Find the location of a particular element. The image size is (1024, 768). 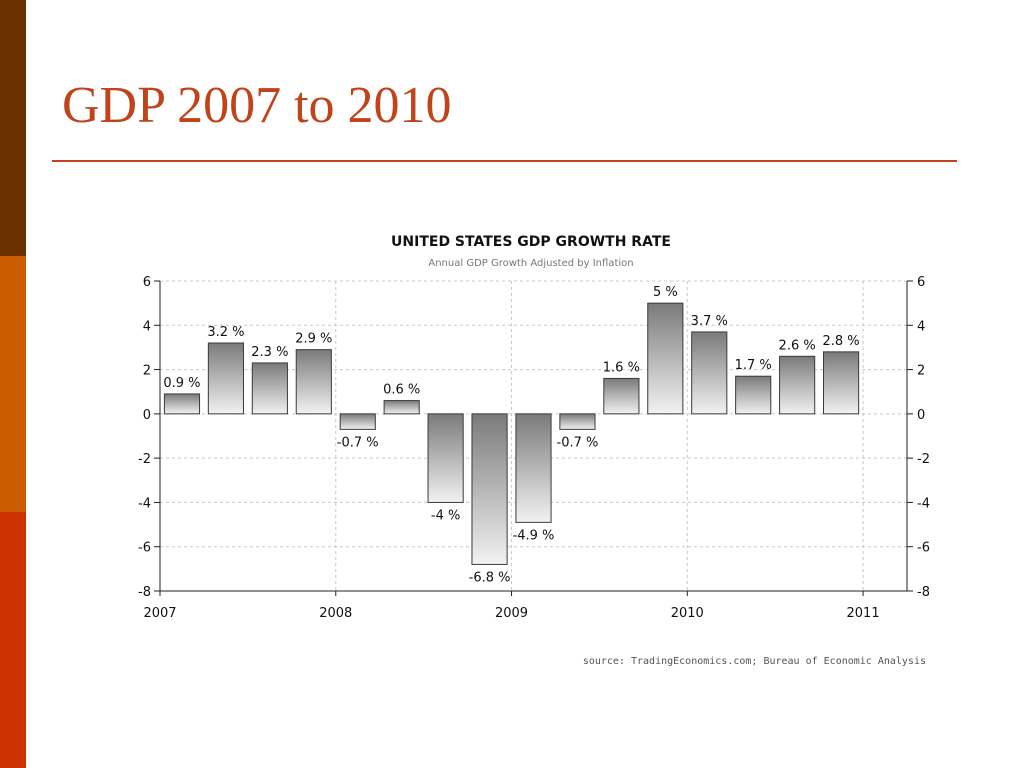

y-tick-label-right: 2 is located at coordinates (921, 371).